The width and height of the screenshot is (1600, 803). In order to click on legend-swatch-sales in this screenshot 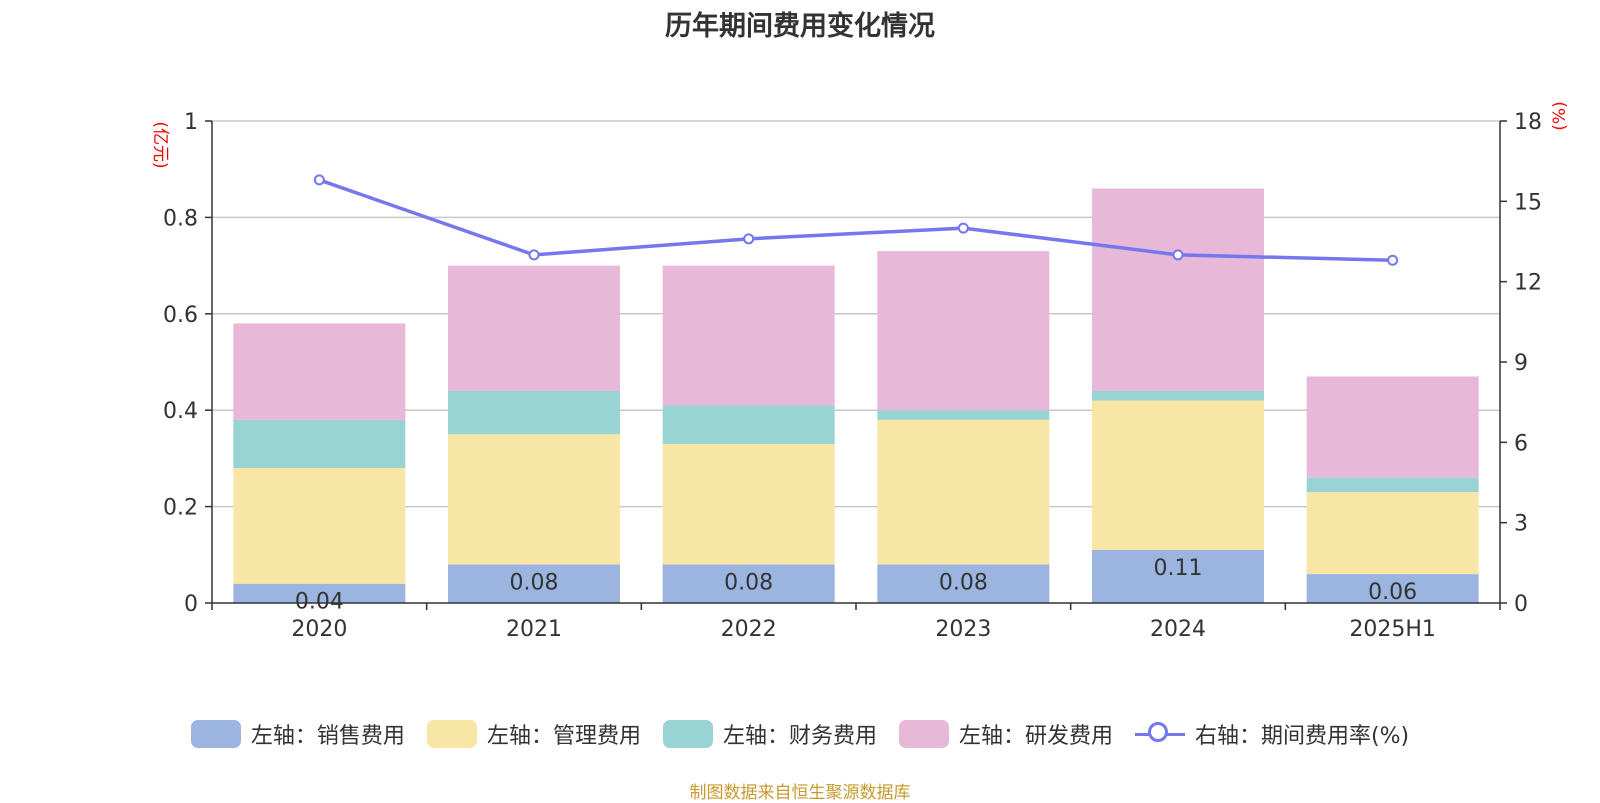, I will do `click(215, 734)`.